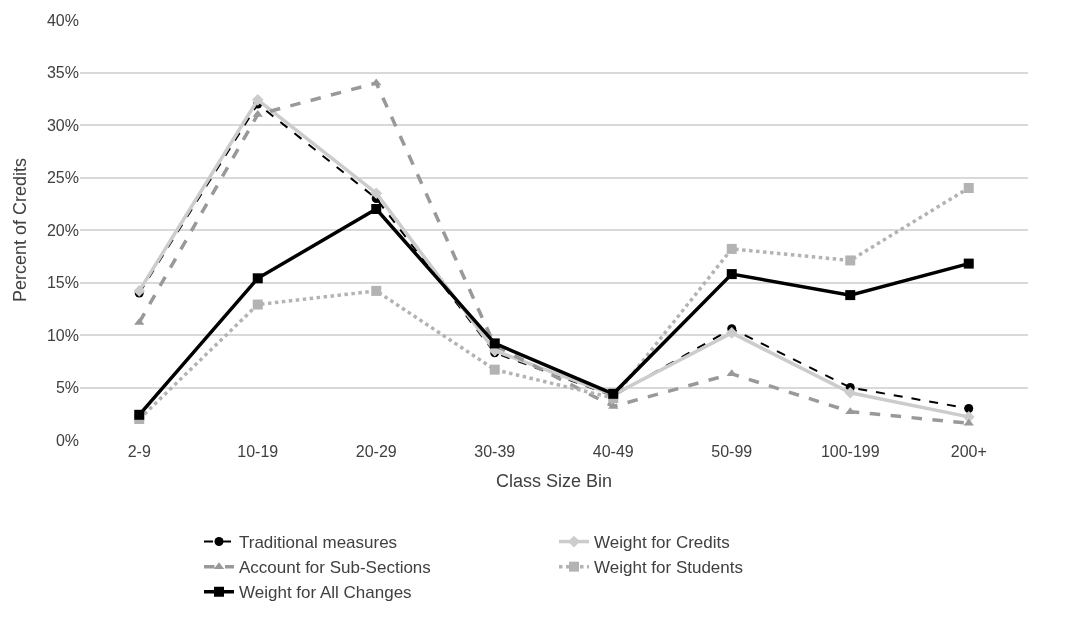 Image resolution: width=1068 pixels, height=622 pixels. What do you see at coordinates (325, 593) in the screenshot?
I see `legend-label: Weight for All Changes` at bounding box center [325, 593].